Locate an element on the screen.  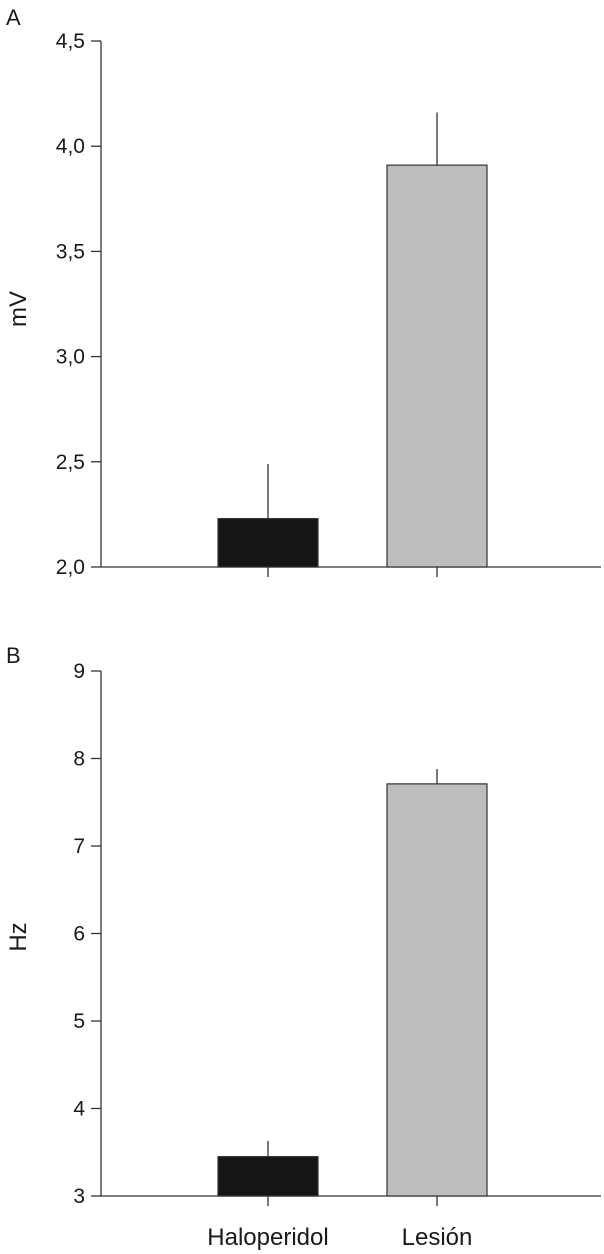
y-tick-label: 4,0 is located at coordinates (70, 146).